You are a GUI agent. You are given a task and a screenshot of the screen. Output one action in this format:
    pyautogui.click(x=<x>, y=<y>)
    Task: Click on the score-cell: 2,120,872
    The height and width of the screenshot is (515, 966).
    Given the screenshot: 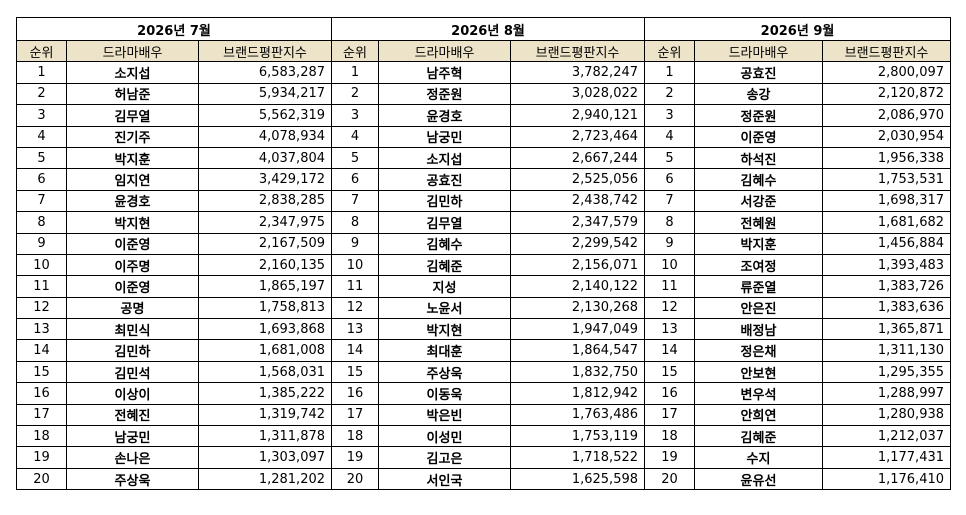 What is the action you would take?
    pyautogui.click(x=886, y=94)
    